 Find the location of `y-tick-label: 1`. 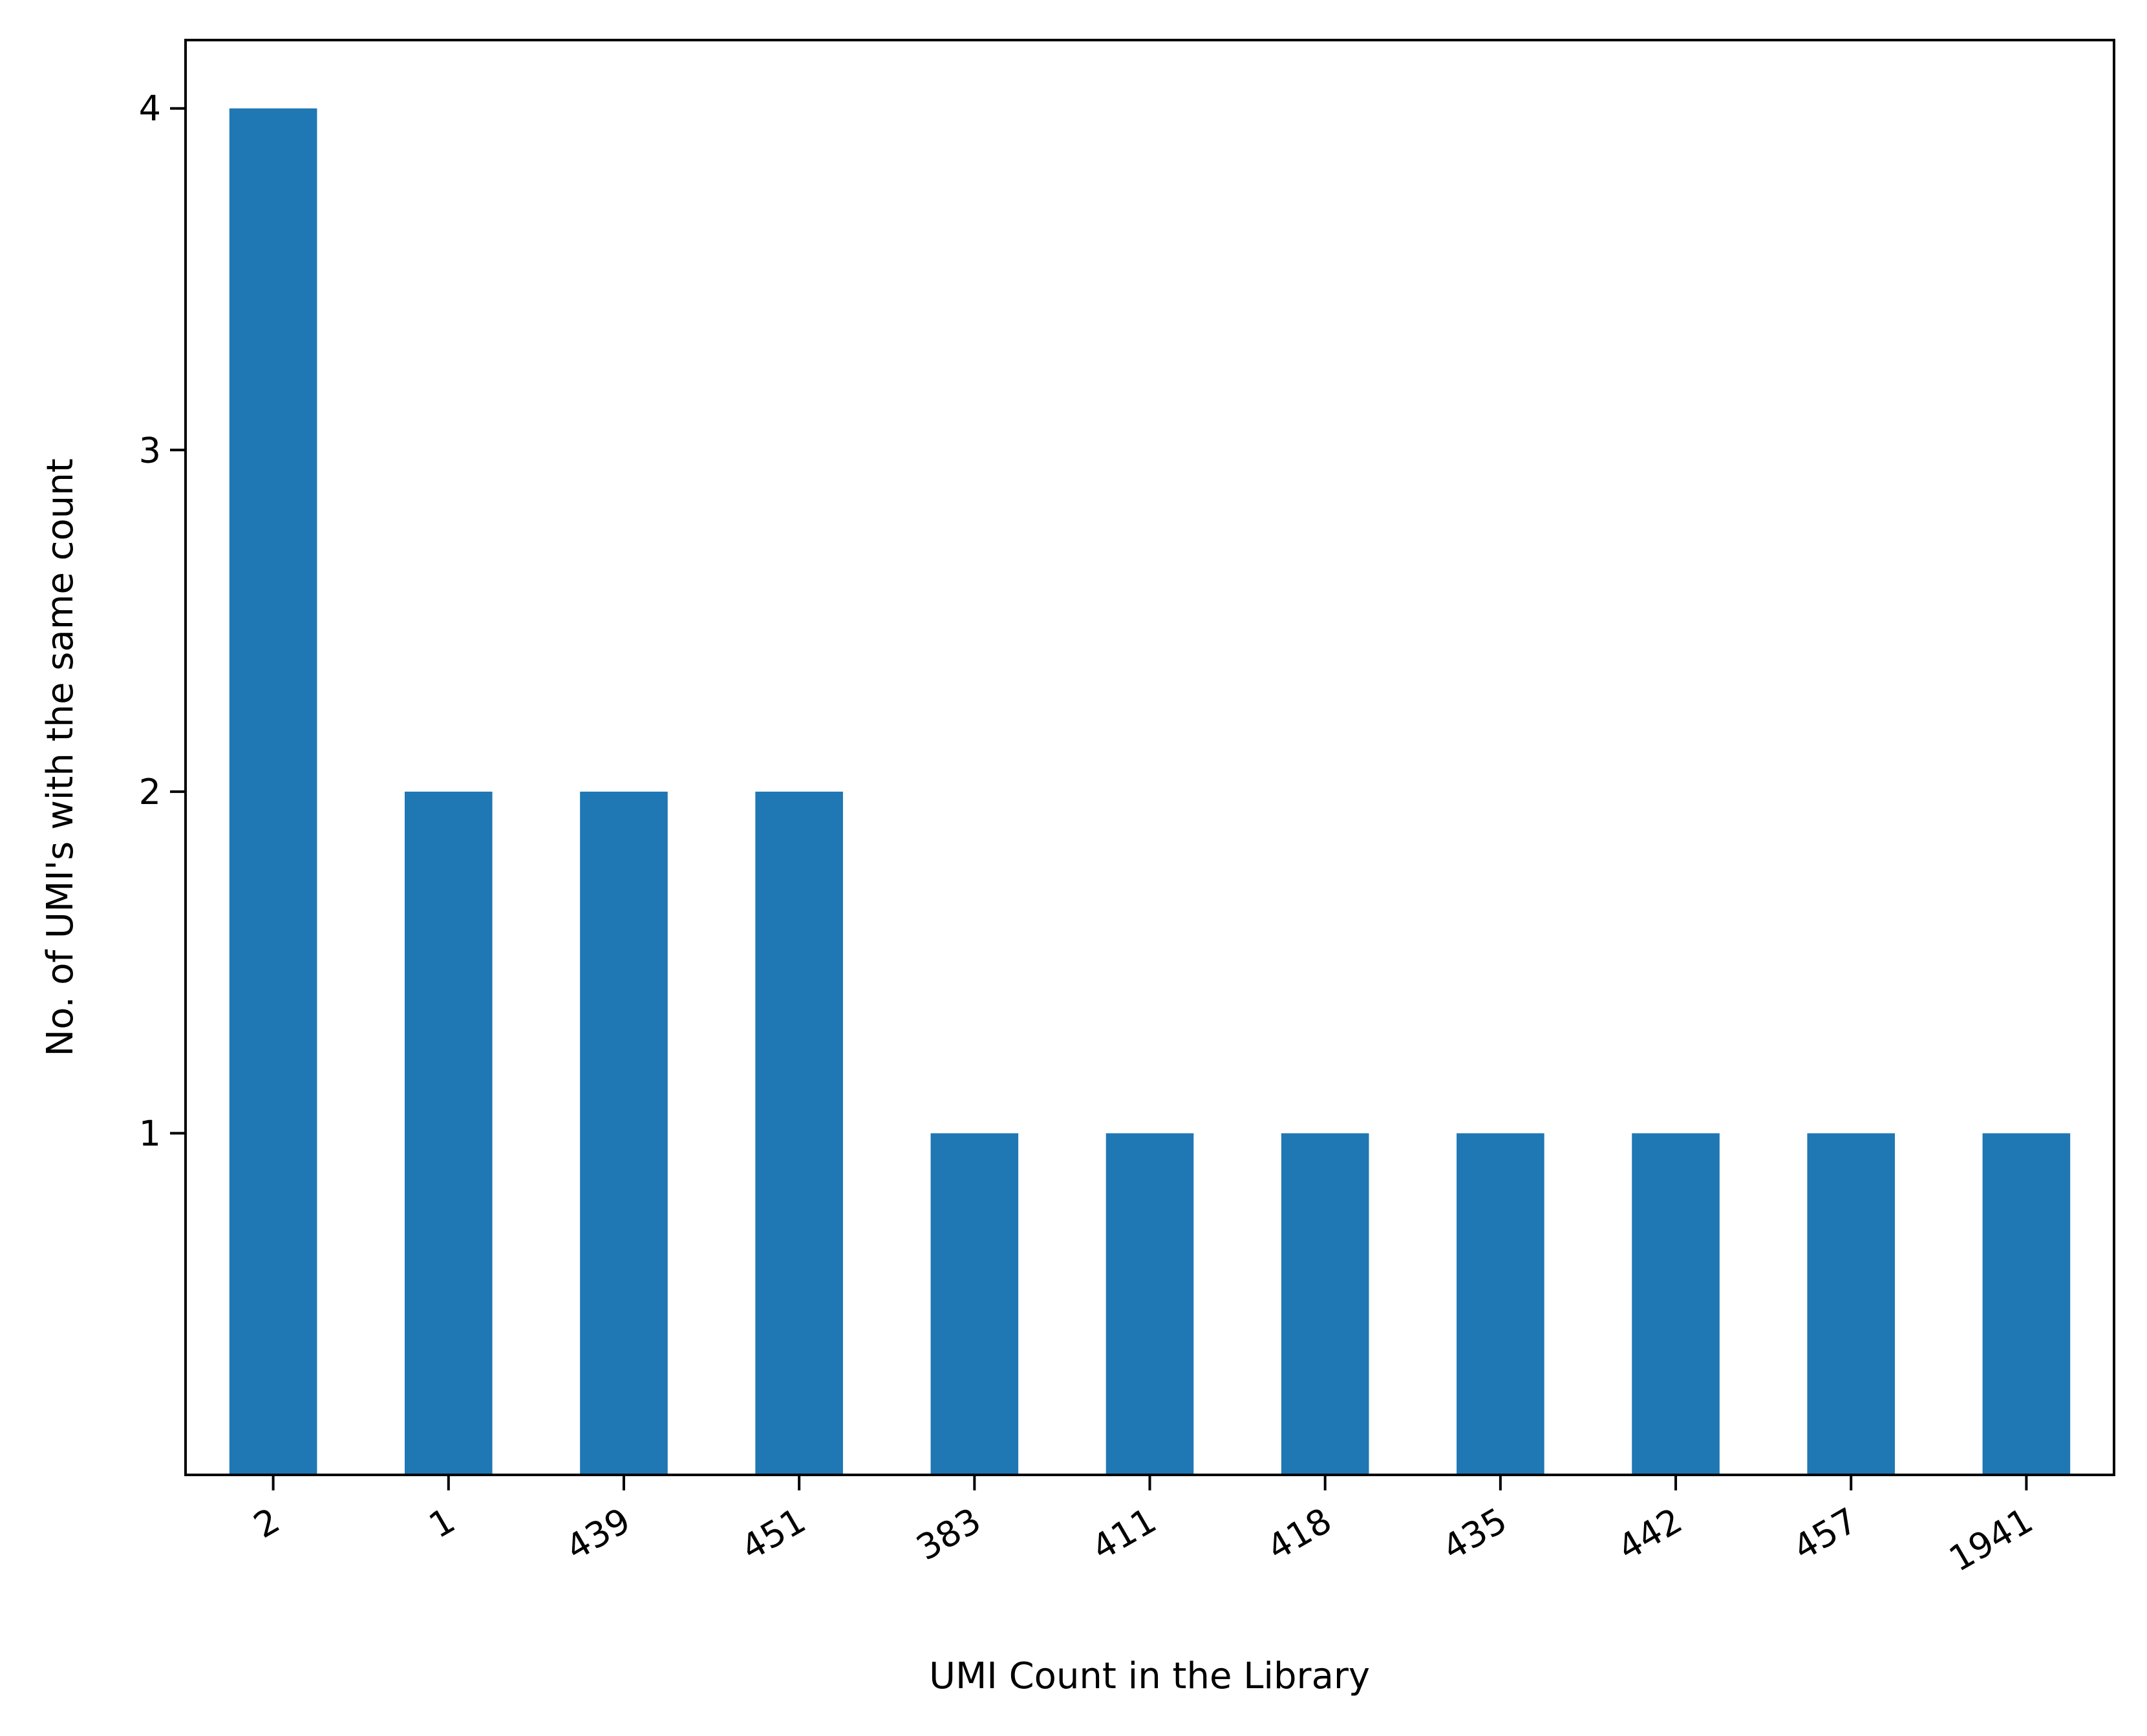

y-tick-label: 1 is located at coordinates (150, 1133).